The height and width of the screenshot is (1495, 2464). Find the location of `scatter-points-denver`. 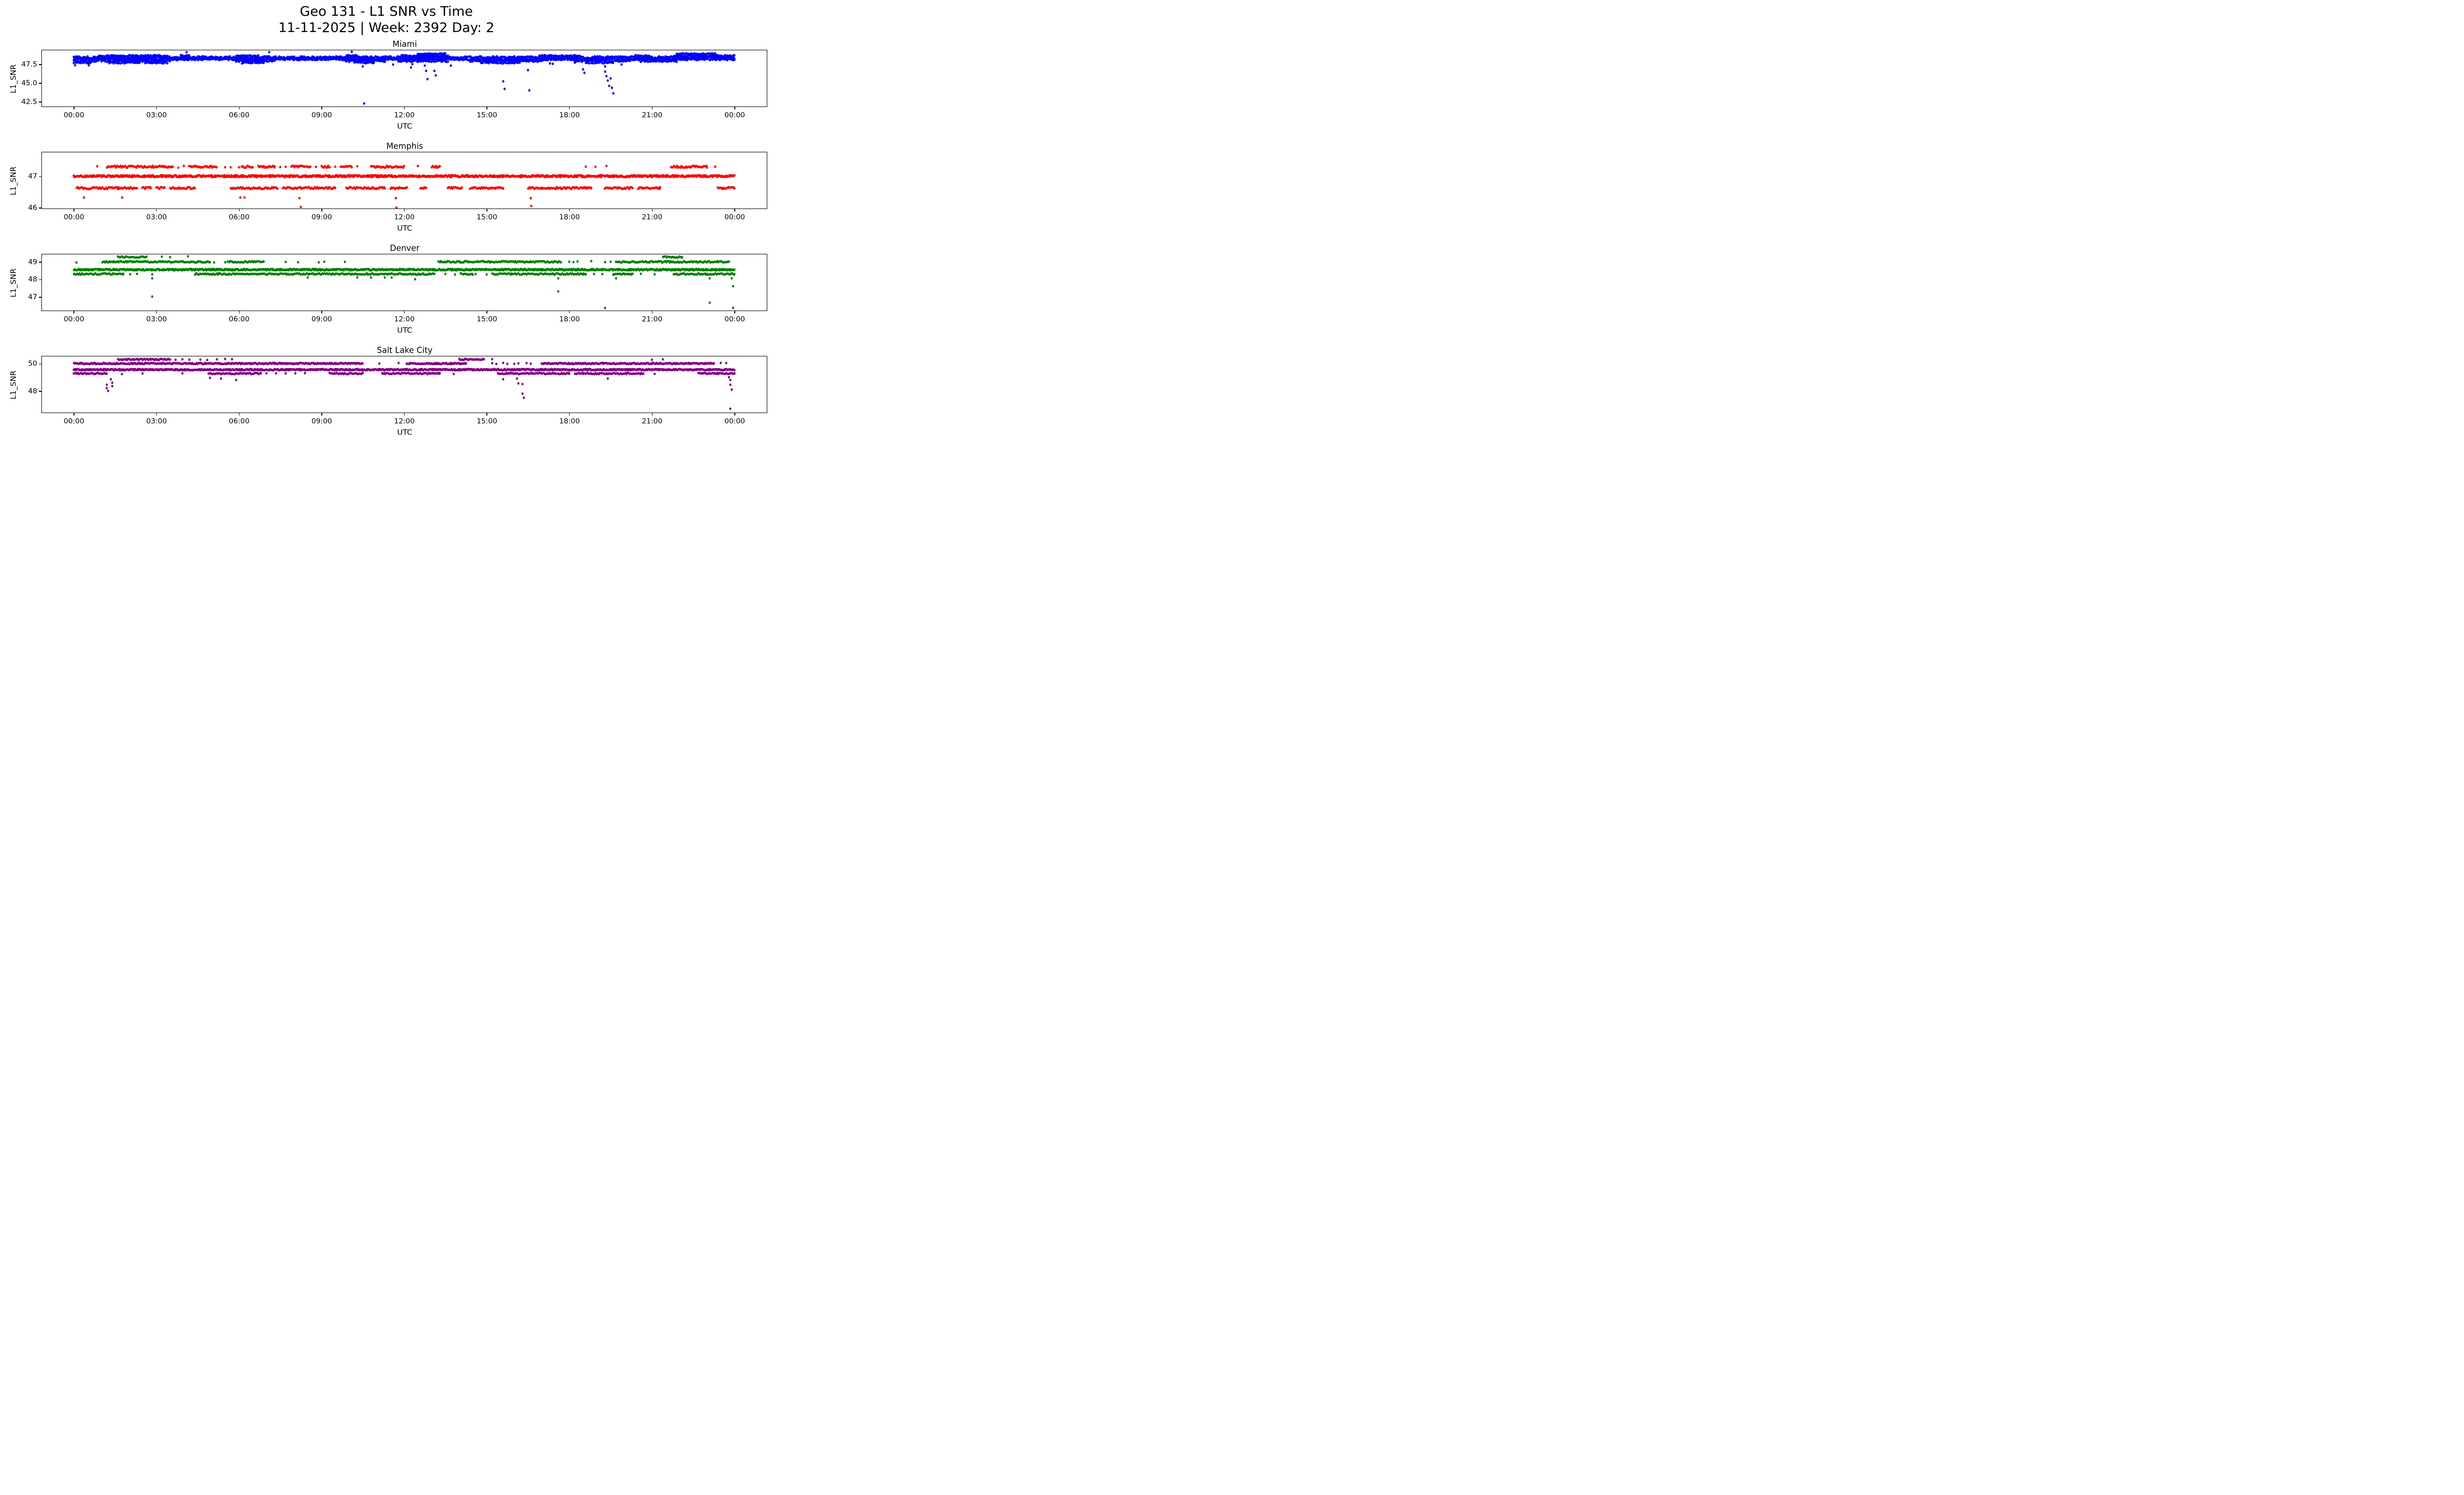

scatter-points-denver is located at coordinates (404, 282).